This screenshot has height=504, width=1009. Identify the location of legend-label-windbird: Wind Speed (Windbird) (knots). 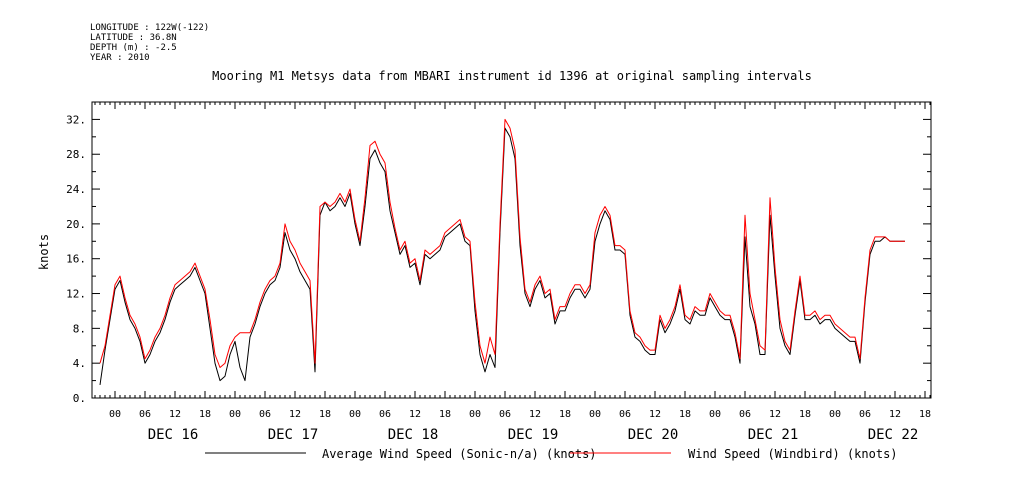
(793, 454).